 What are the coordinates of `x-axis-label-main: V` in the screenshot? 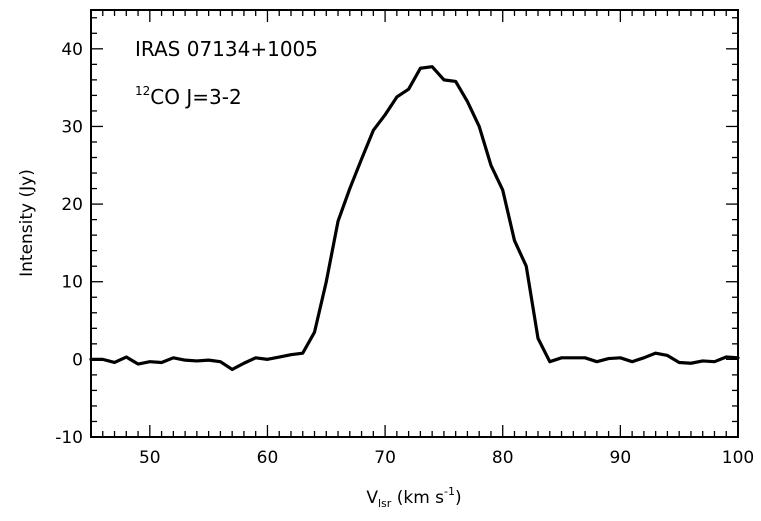 It's located at (372, 498).